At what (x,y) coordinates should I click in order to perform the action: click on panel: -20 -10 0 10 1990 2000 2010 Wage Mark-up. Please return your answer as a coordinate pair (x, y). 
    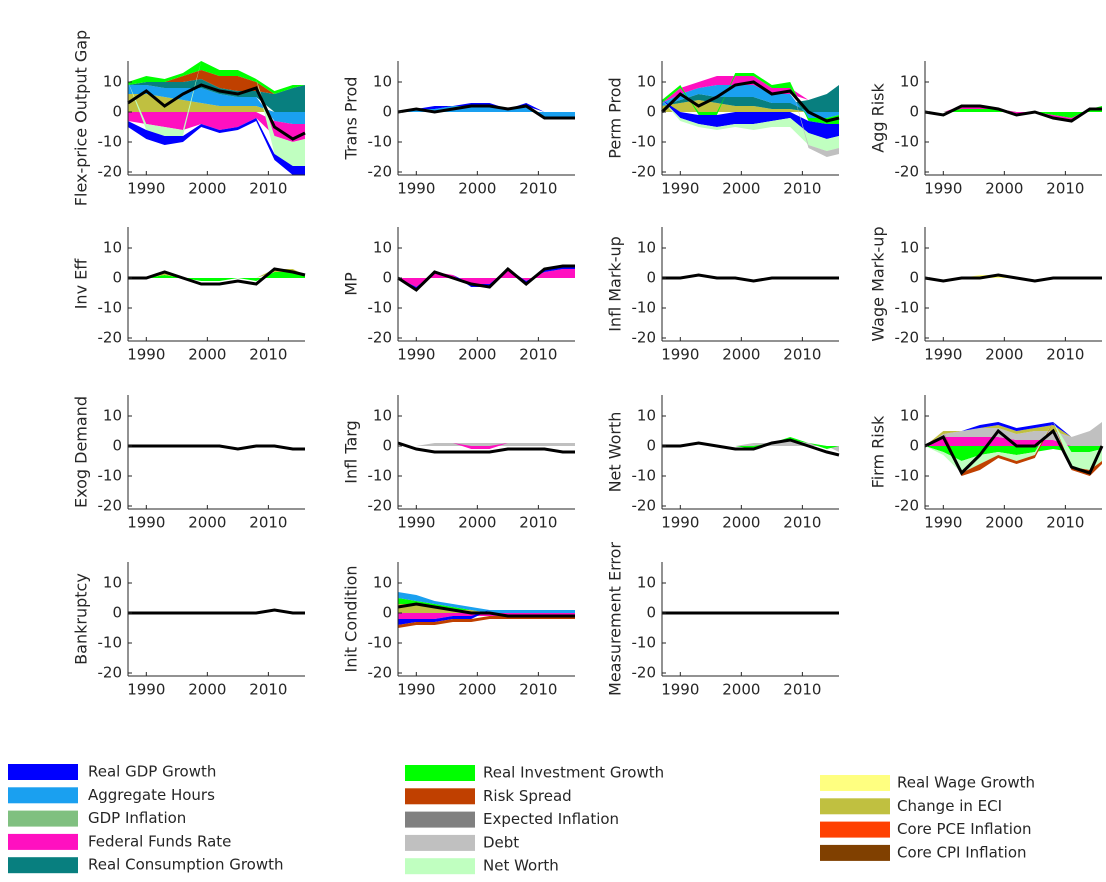
    Looking at the image, I should click on (985, 295).